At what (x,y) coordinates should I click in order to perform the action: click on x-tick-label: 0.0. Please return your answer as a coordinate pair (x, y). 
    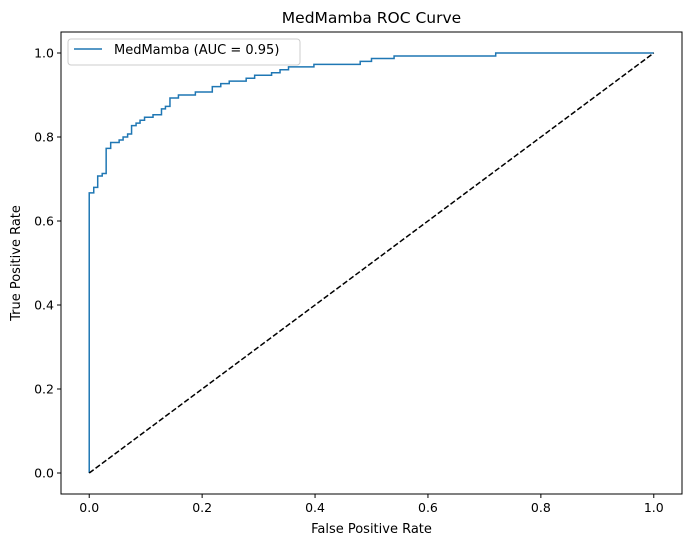
    Looking at the image, I should click on (89, 507).